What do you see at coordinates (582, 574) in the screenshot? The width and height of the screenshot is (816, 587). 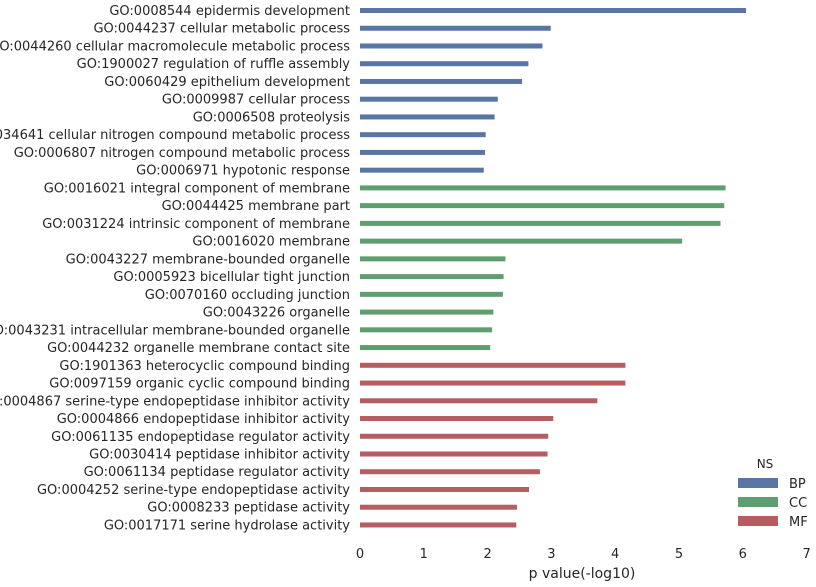 I see `x-axis-title: p value(-log10)` at bounding box center [582, 574].